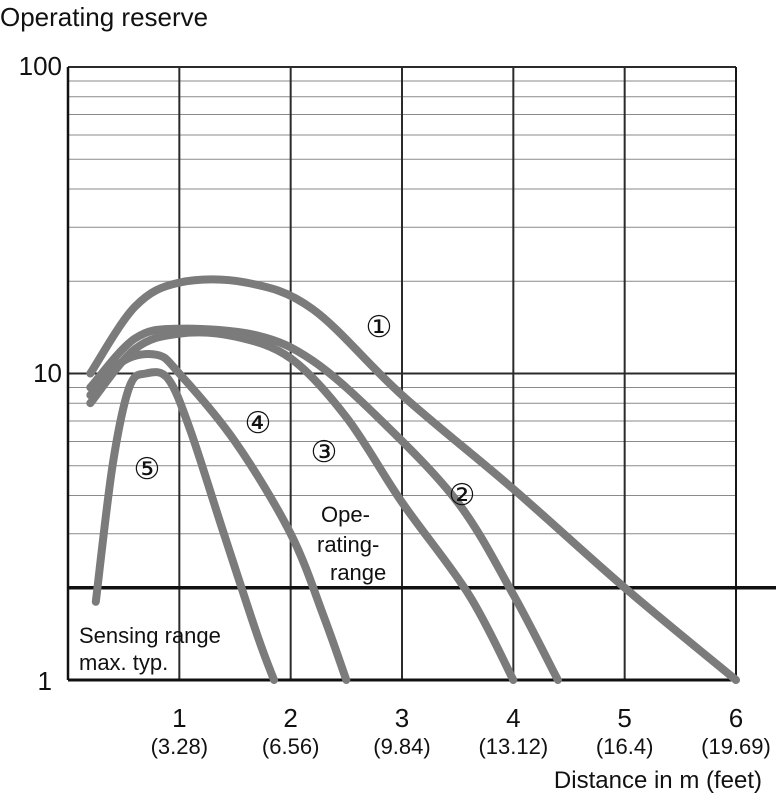  I want to click on x-tick-label: 6, so click(736, 718).